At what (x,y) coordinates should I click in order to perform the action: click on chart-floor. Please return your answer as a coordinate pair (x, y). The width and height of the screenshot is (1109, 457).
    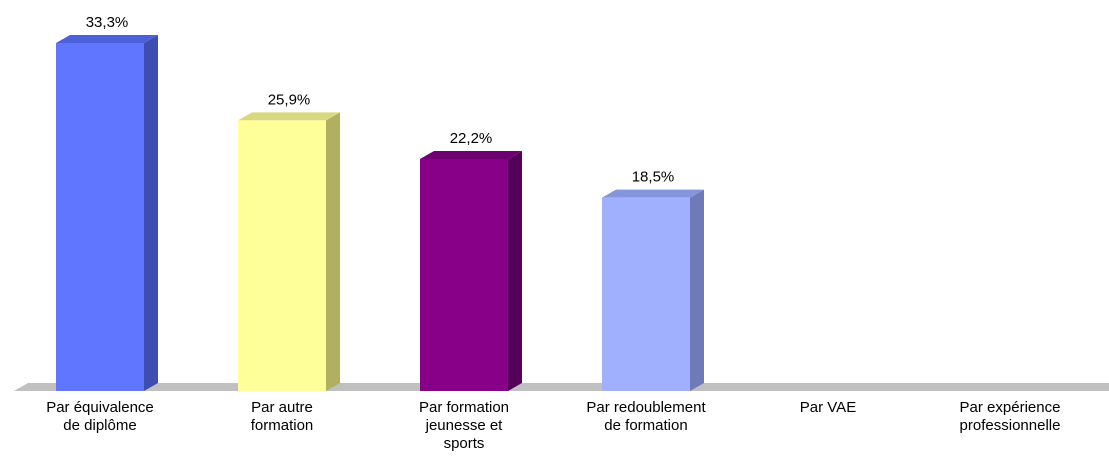
    Looking at the image, I should click on (561, 387).